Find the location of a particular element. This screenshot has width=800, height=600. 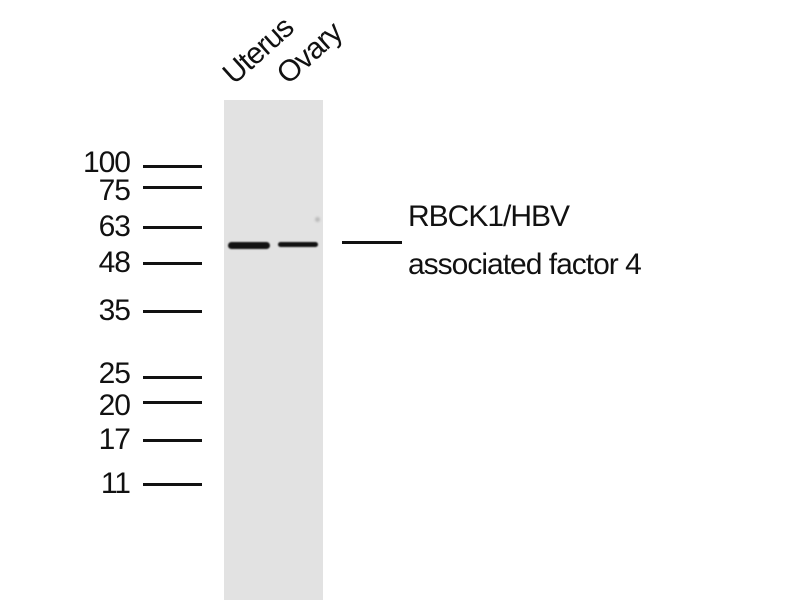

target-label-line2: associated factor 4 is located at coordinates (525, 264).